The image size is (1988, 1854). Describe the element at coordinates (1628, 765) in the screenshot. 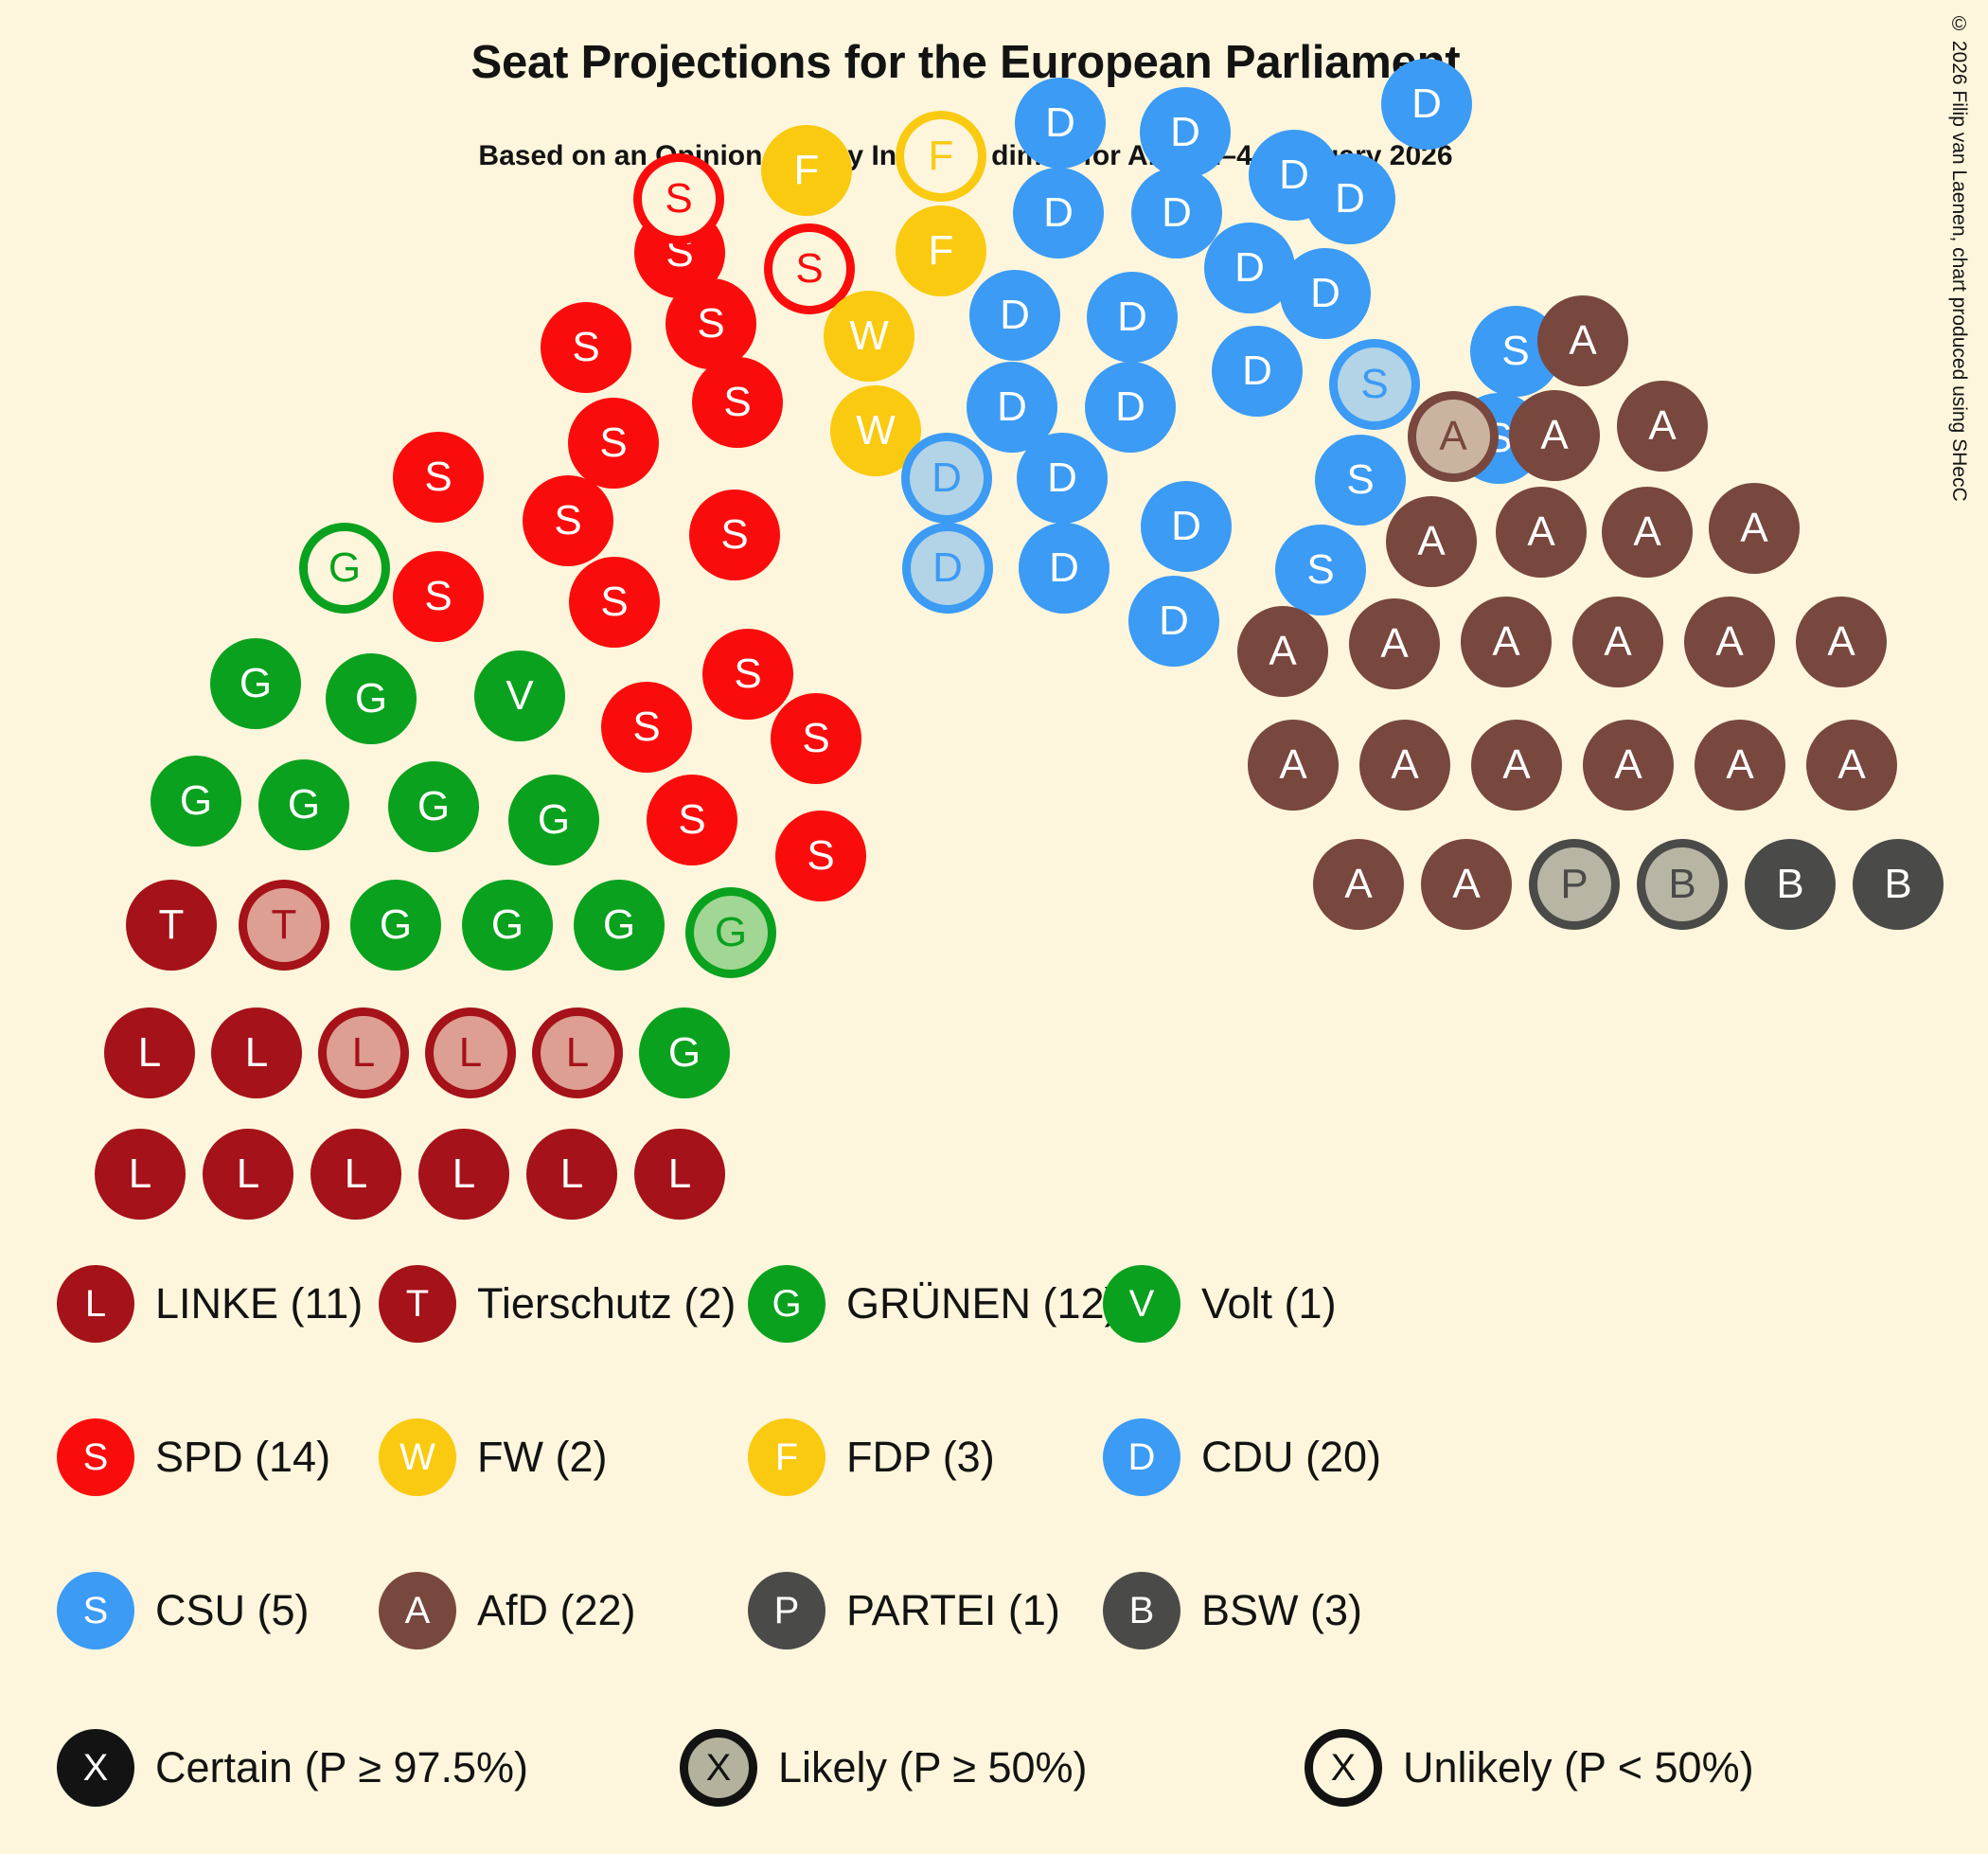

I see `seat-a-90: A` at that location.